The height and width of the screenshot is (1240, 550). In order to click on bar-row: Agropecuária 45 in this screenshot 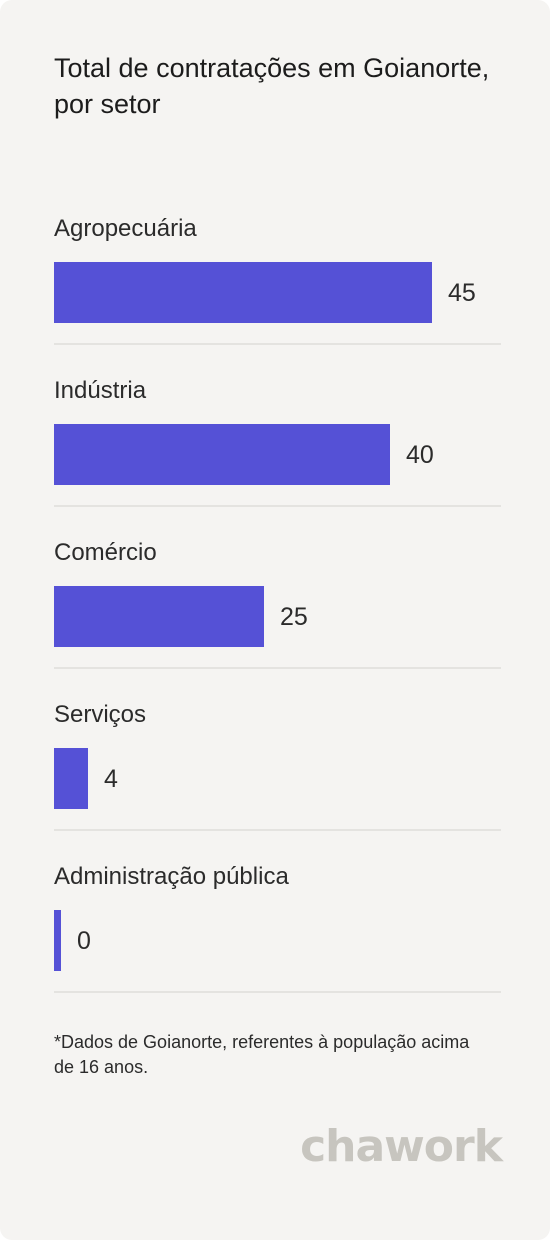, I will do `click(277, 281)`.